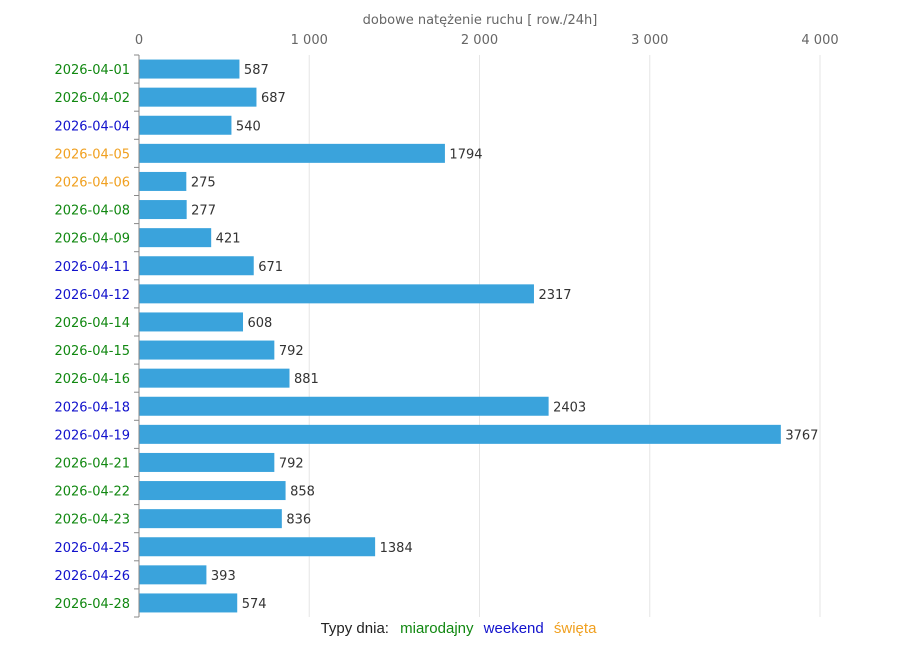 The image size is (917, 646). What do you see at coordinates (92, 492) in the screenshot?
I see `category-label: 2026-04-22` at bounding box center [92, 492].